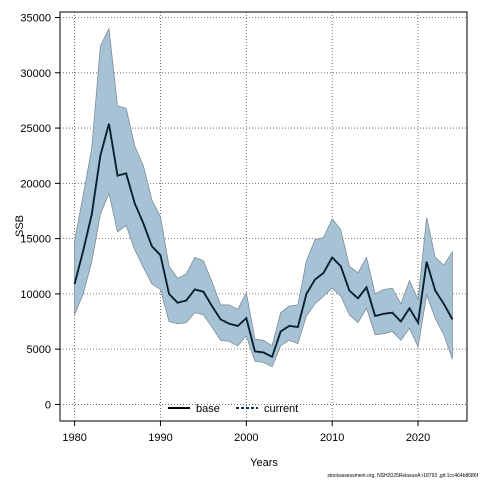  Describe the element at coordinates (332, 438) in the screenshot. I see `x-tick-label: 2010` at that location.